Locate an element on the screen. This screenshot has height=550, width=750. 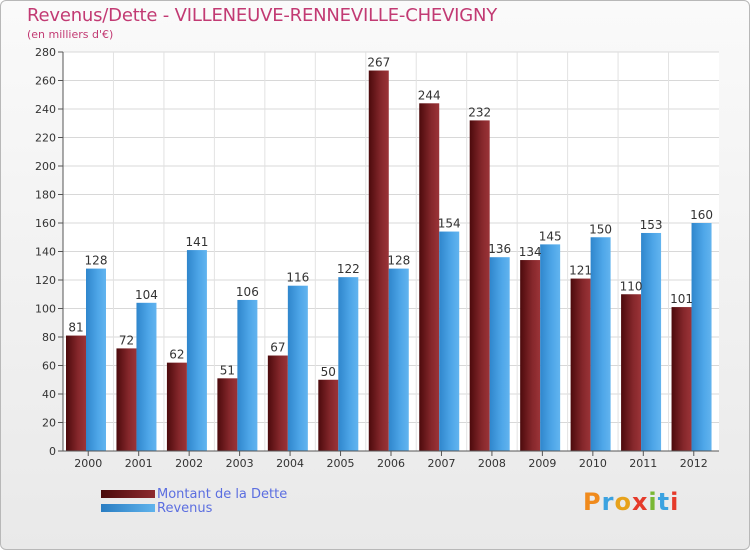
x-tick-label: 2010 is located at coordinates (593, 463).